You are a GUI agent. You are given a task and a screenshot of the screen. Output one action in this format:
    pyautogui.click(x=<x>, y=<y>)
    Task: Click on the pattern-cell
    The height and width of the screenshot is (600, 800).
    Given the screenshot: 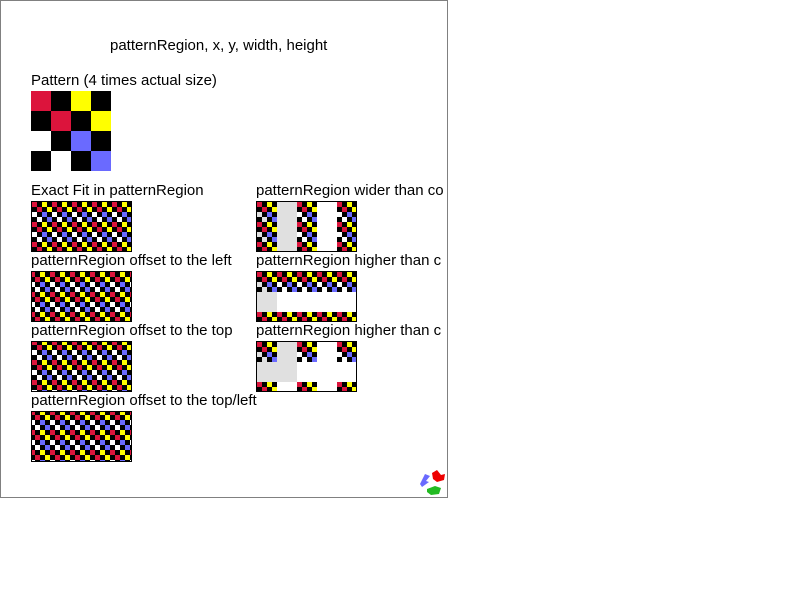 What is the action you would take?
    pyautogui.click(x=81, y=101)
    